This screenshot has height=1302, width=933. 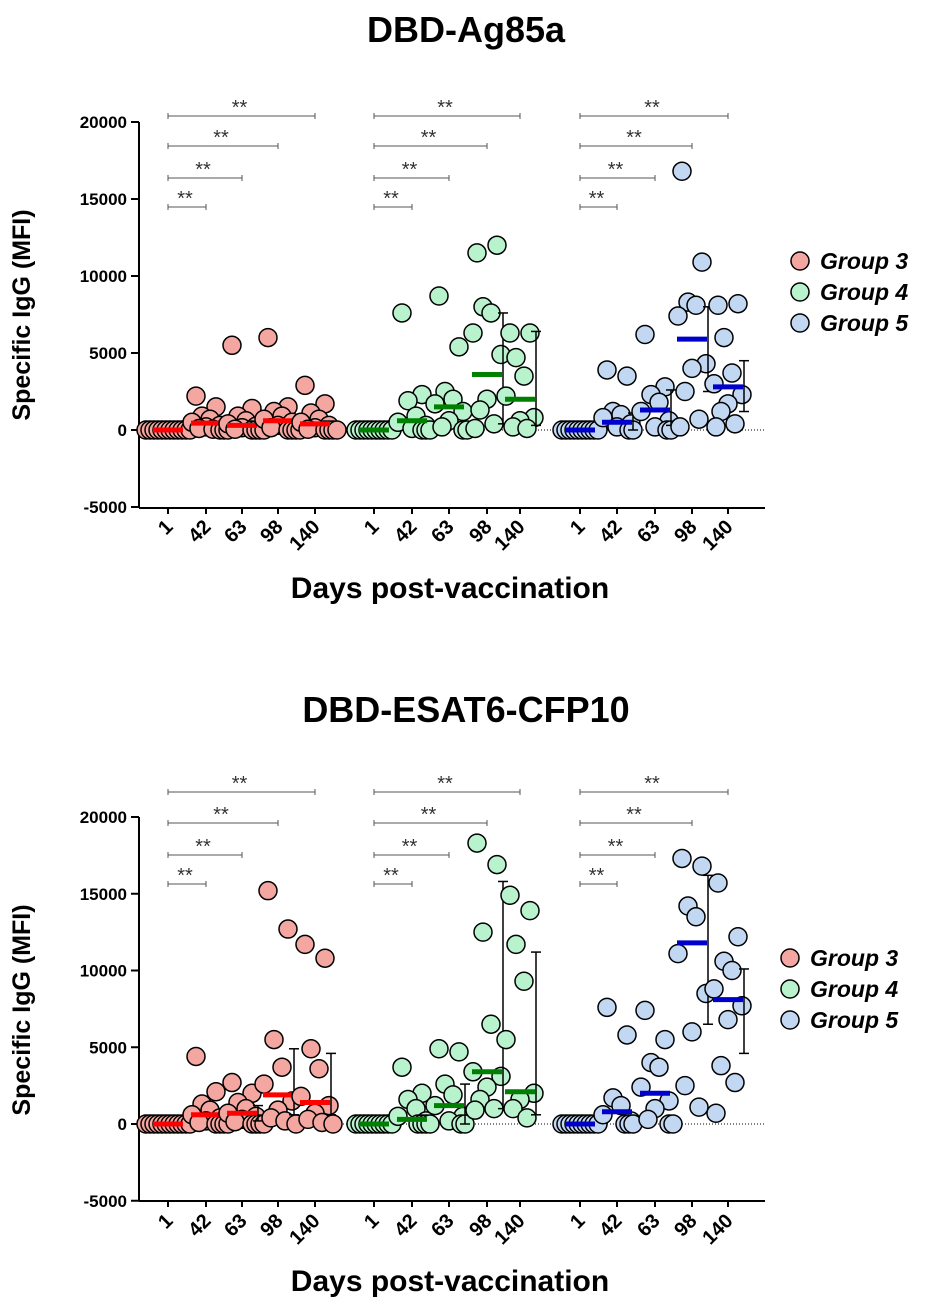 I want to click on legend-label: Group 5, so click(x=854, y=1020).